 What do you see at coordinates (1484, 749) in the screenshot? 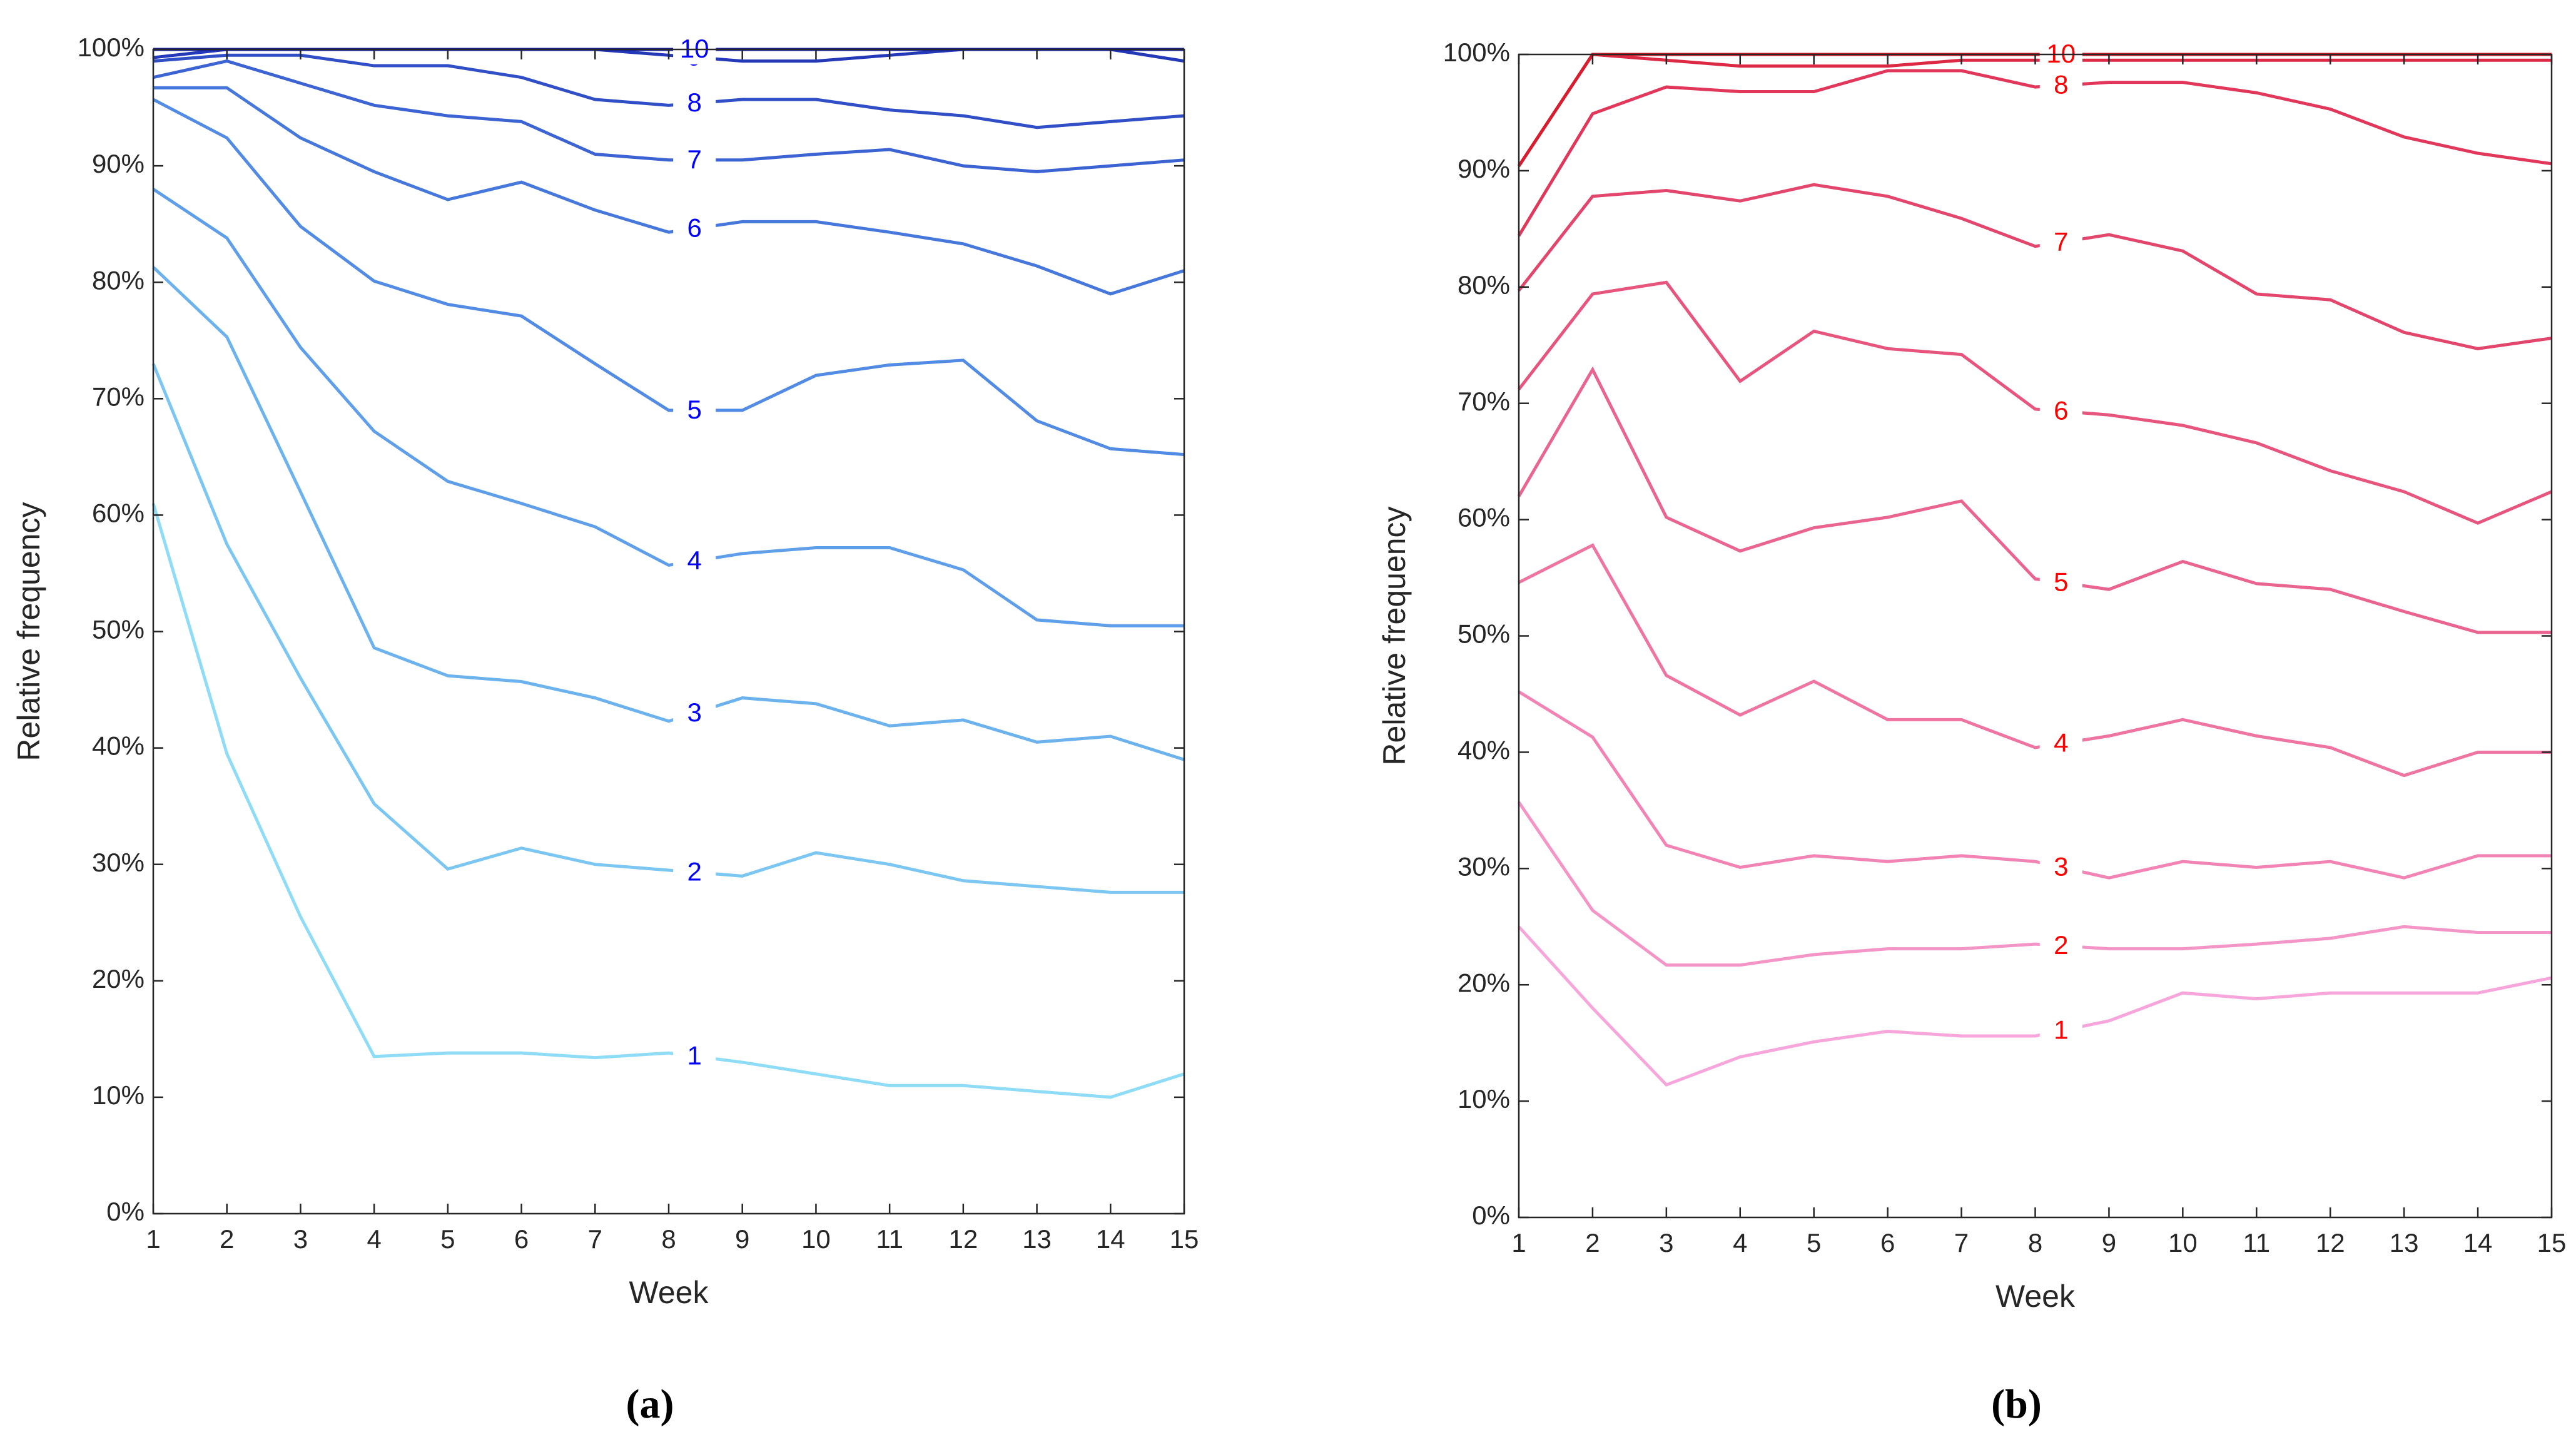
I see `y-tick-label: 40%` at bounding box center [1484, 749].